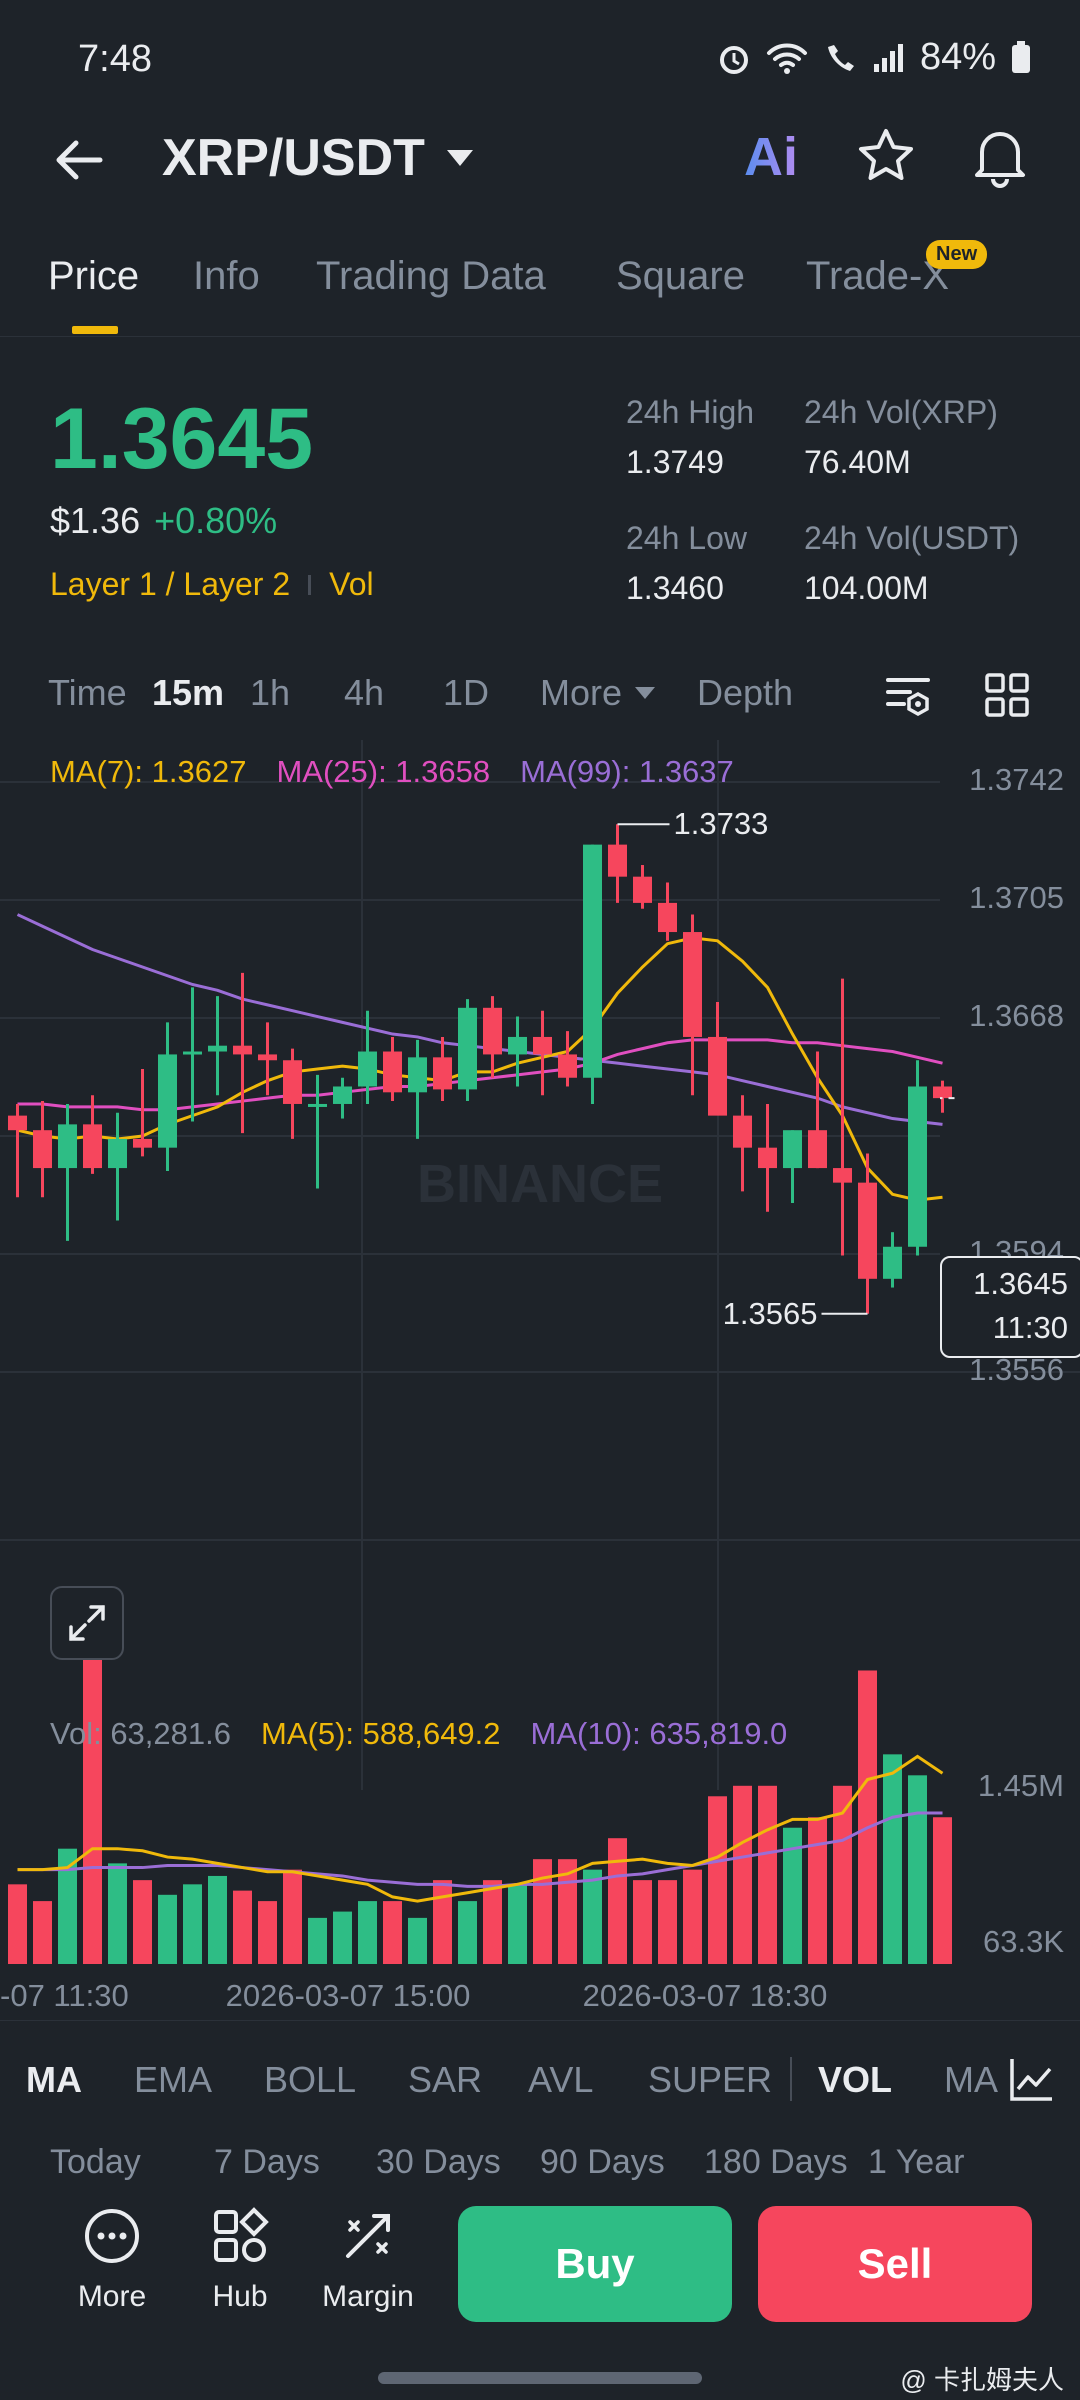 The width and height of the screenshot is (1080, 2400). I want to click on stat-low-value: 1.3460, so click(675, 588).